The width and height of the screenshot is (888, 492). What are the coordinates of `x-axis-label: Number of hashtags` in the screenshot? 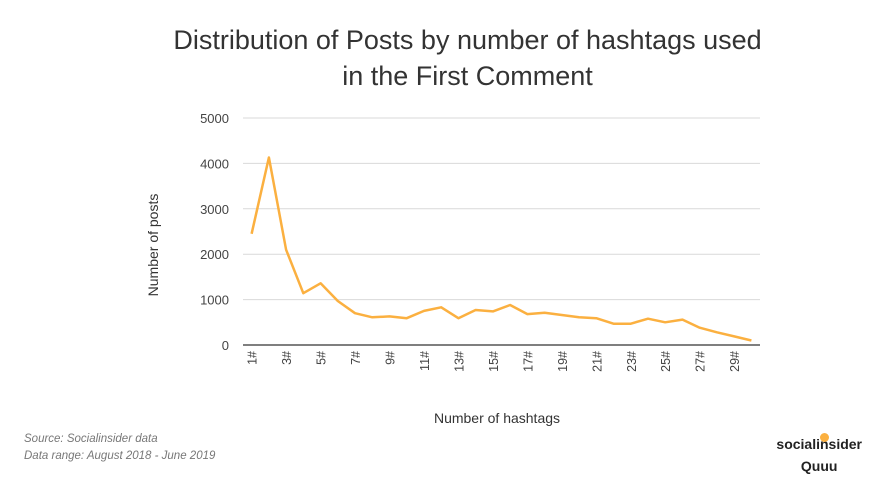 It's located at (497, 418).